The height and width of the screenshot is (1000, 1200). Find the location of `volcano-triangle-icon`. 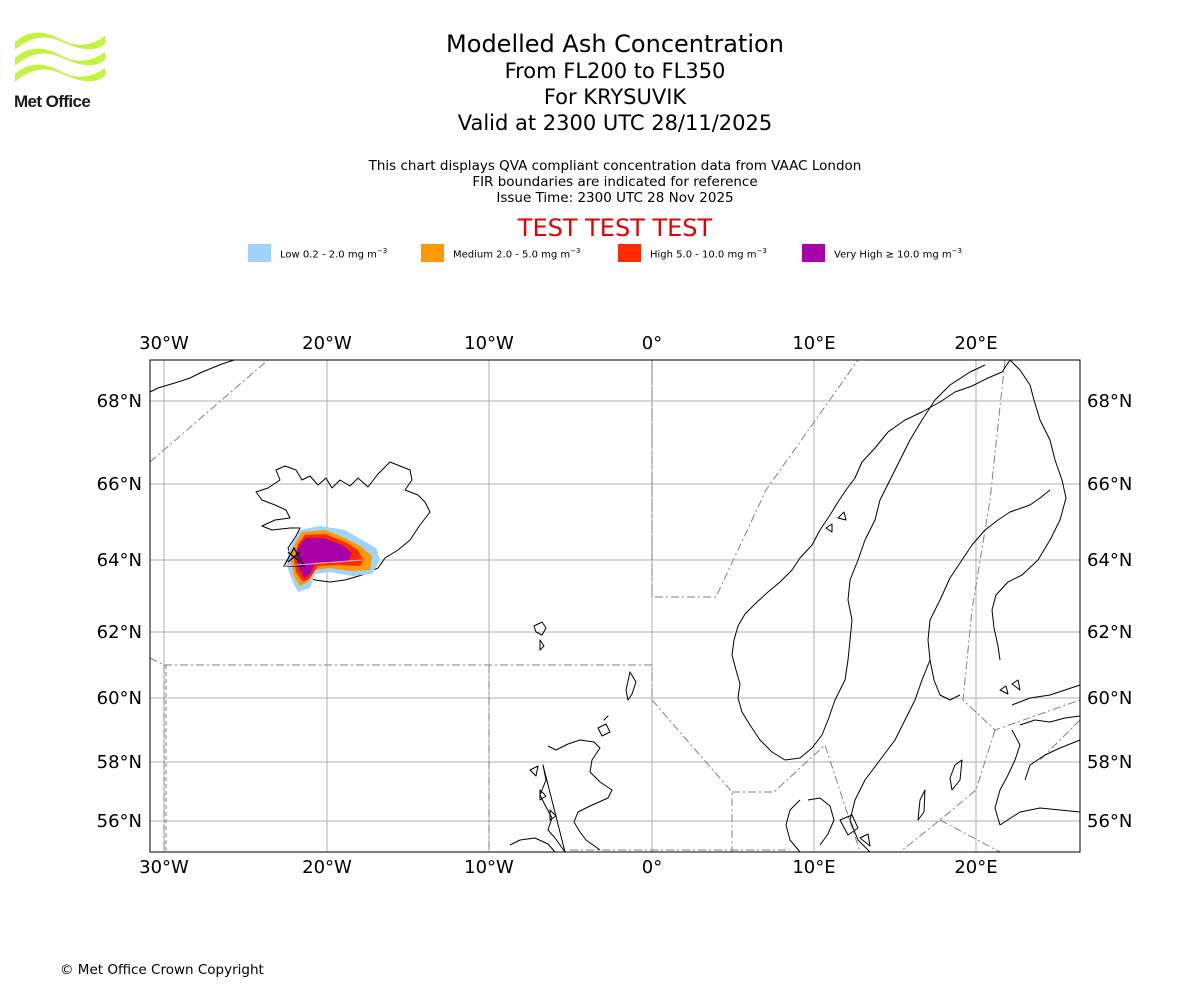

volcano-triangle-icon is located at coordinates (294, 556).